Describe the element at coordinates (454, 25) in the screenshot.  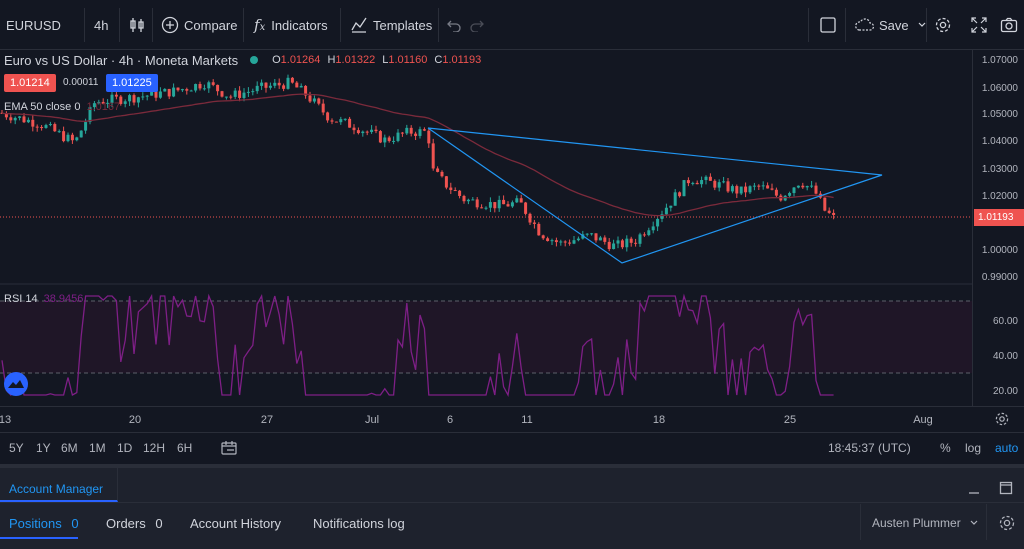
I see `undo-button` at that location.